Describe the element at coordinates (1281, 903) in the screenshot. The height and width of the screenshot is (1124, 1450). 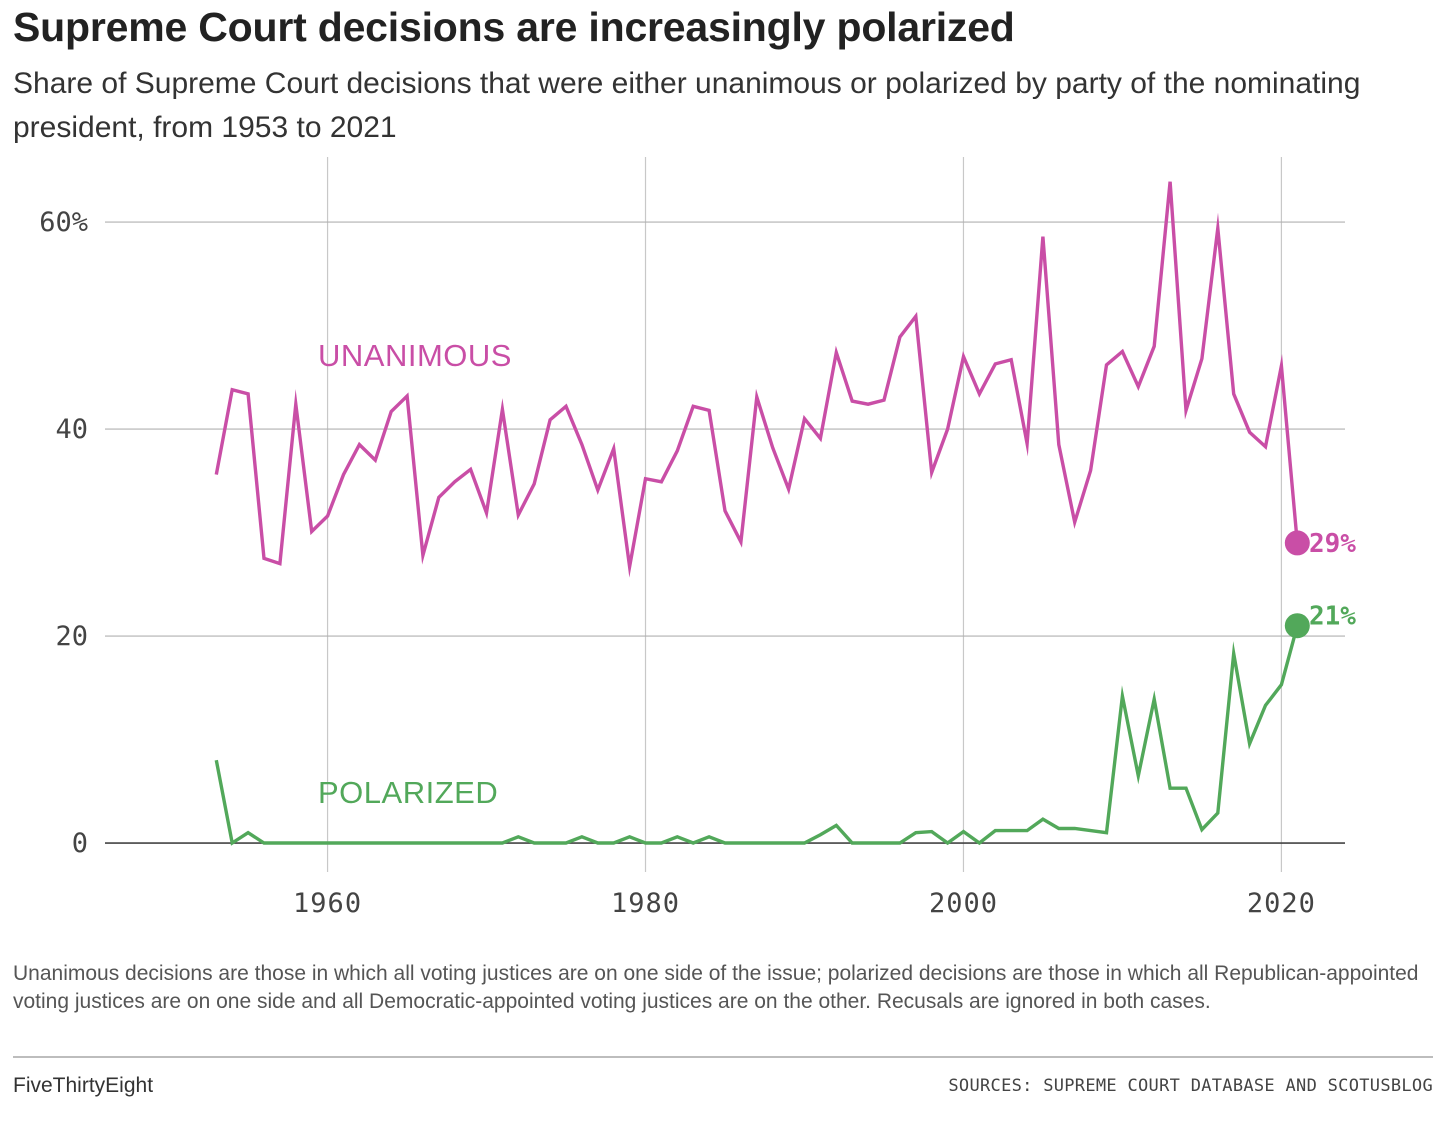
I see `x-tick-label: 2020` at that location.